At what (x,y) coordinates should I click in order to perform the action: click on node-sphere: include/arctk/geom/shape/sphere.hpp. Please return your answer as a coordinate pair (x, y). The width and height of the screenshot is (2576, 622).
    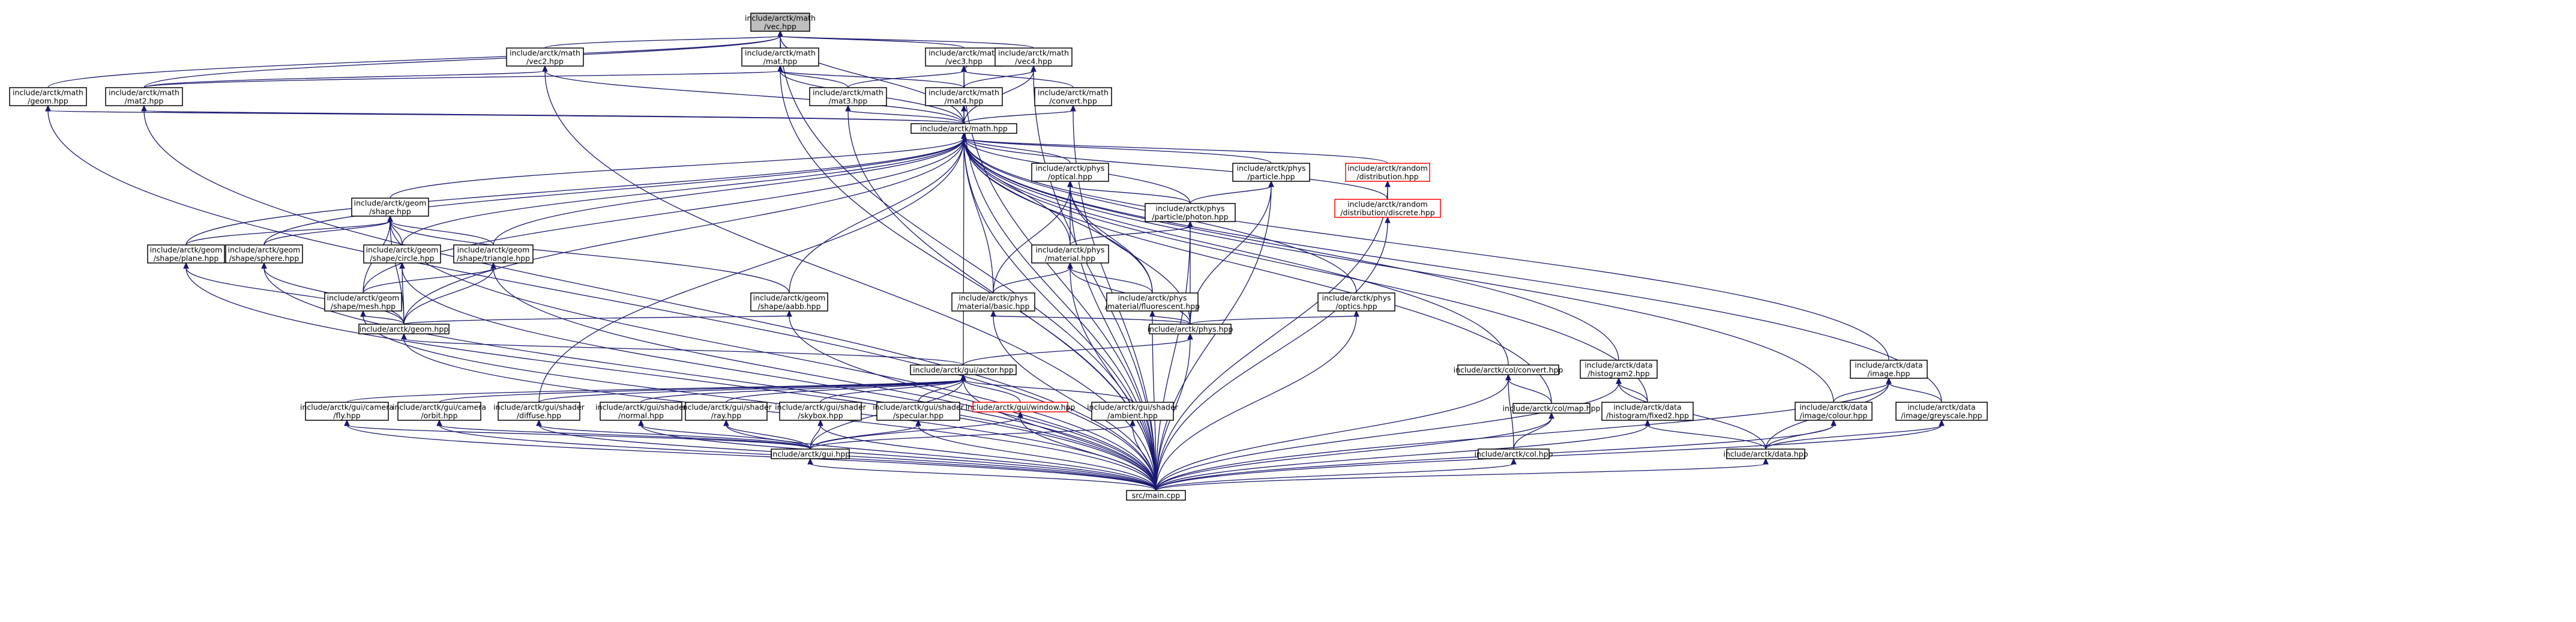
    Looking at the image, I should click on (264, 254).